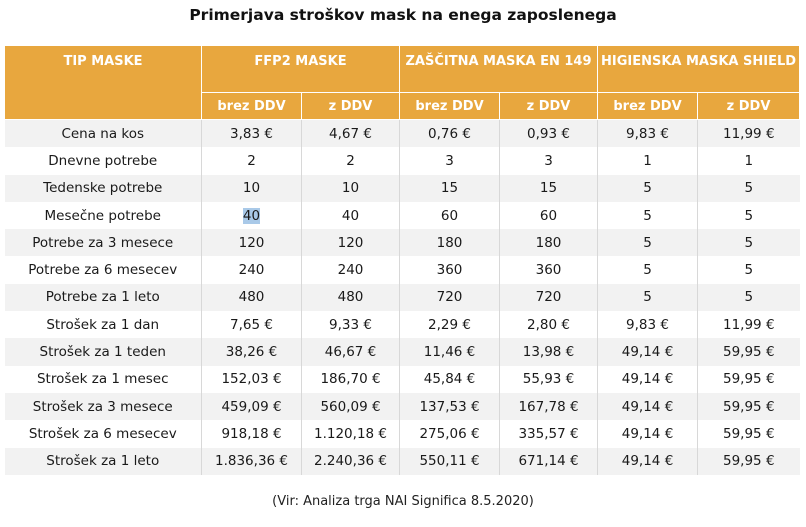  Describe the element at coordinates (103, 461) in the screenshot. I see `row-label: Strošek za 1 leto` at that location.